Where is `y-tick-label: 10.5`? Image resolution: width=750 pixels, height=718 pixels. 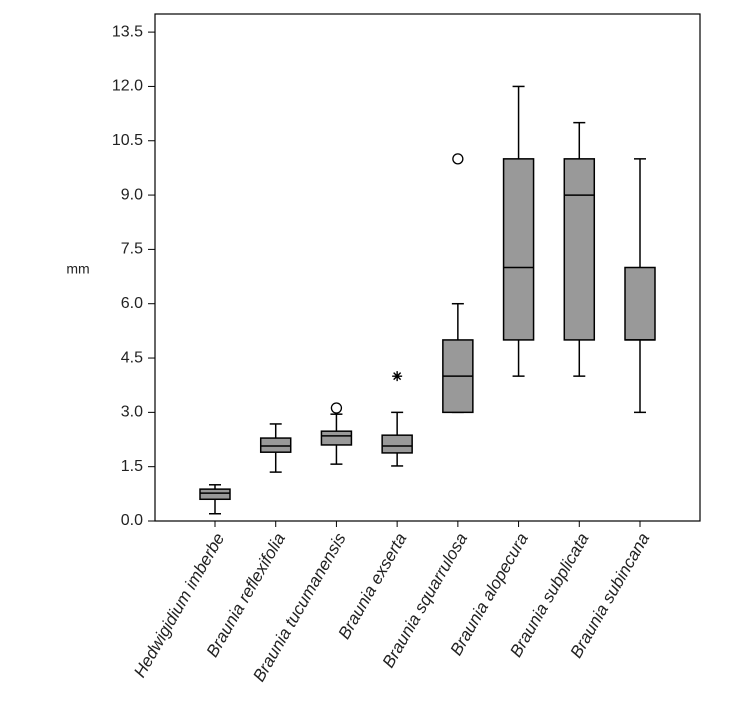
y-tick-label: 10.5 is located at coordinates (127, 140).